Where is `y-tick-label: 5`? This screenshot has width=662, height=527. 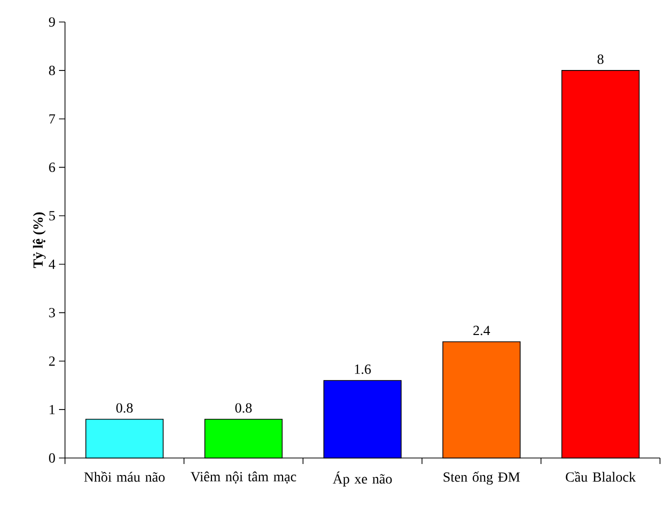 y-tick-label: 5 is located at coordinates (52, 215).